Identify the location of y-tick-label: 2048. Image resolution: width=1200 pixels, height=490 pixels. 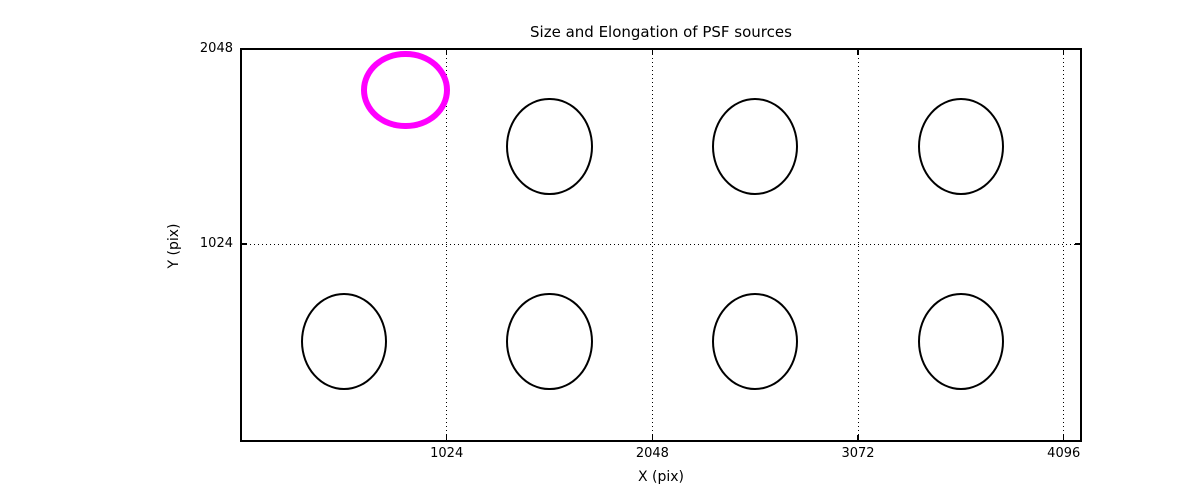
(216, 48).